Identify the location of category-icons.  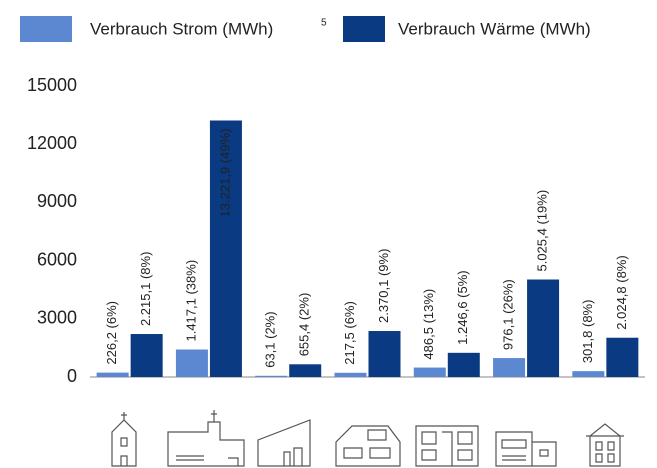
(367, 438).